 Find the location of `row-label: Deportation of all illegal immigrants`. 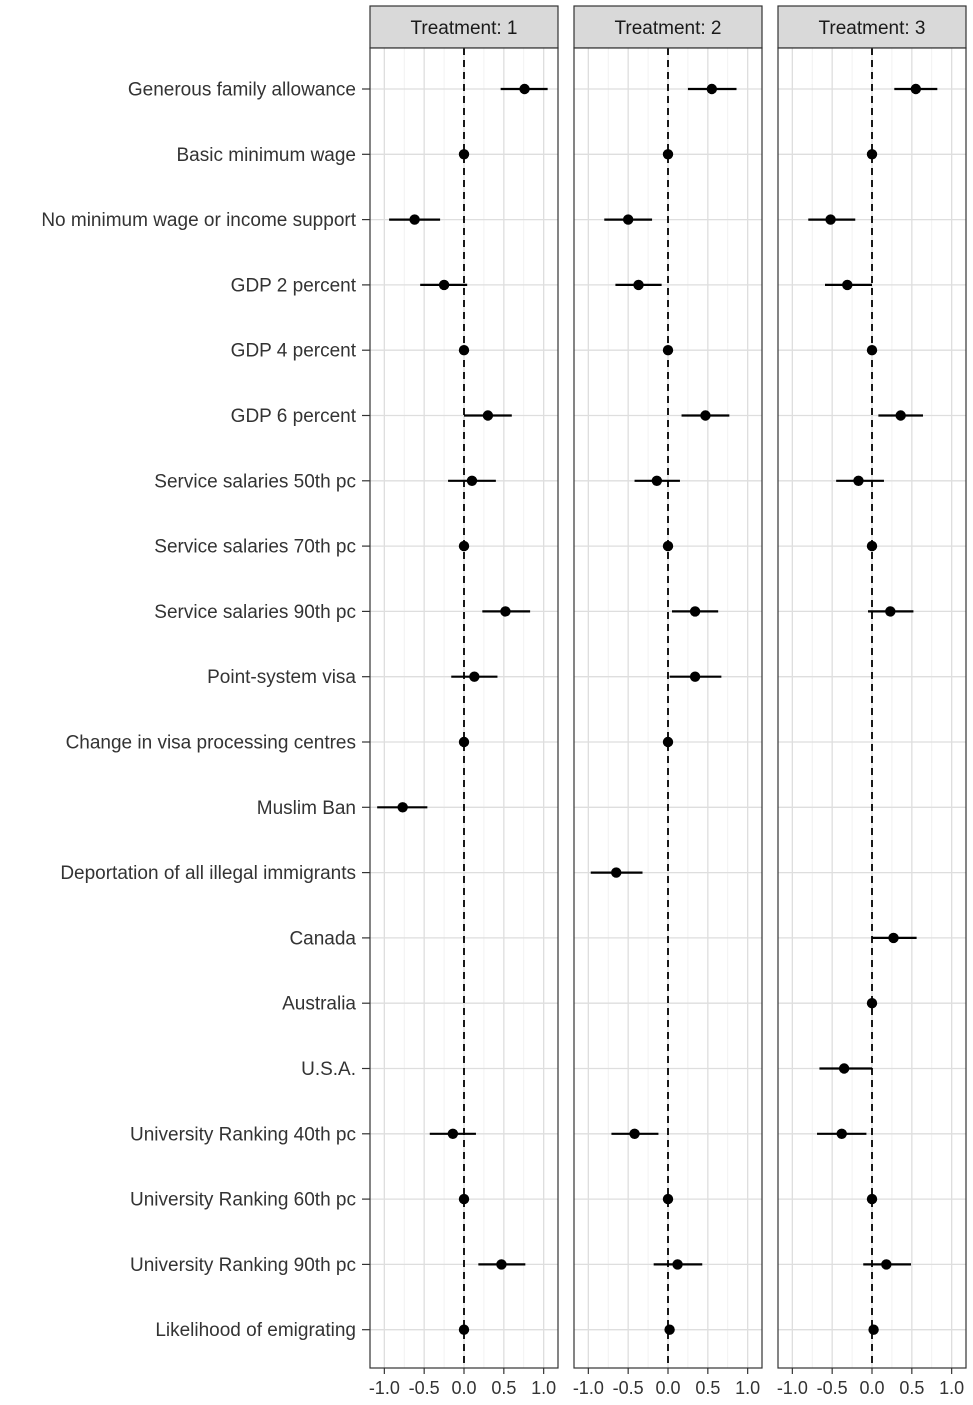

row-label: Deportation of all illegal immigrants is located at coordinates (208, 873).